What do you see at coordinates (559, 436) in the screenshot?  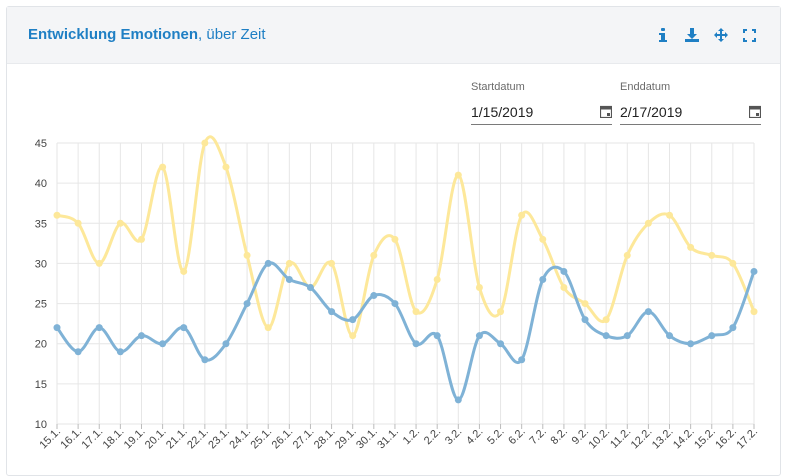 I see `x-tick-label: 8.2.` at bounding box center [559, 436].